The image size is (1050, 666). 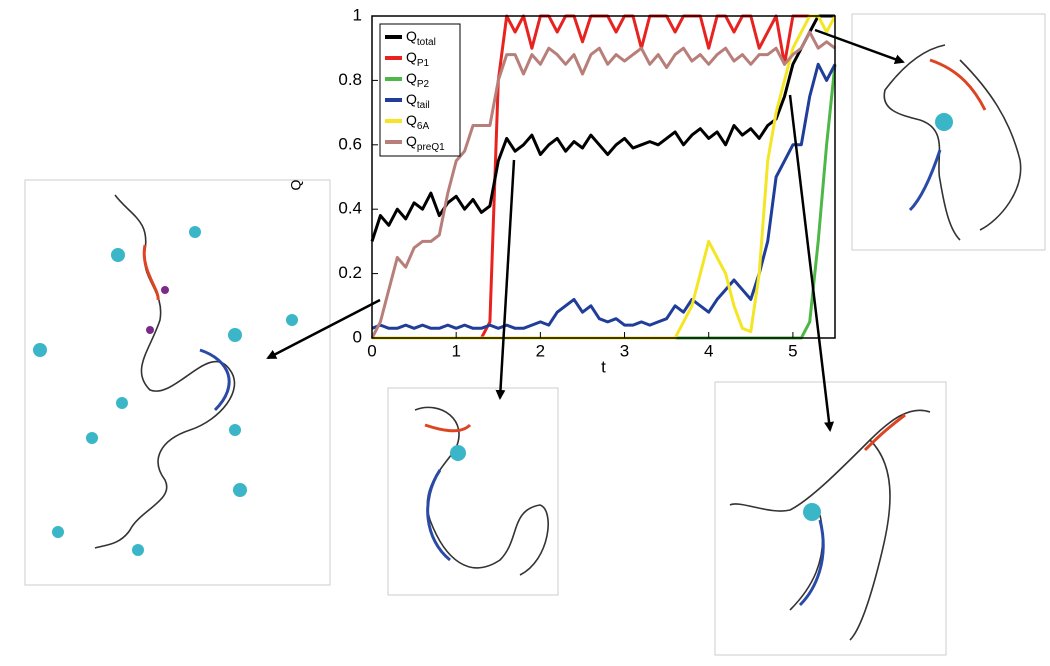 I want to click on y-tick-label: 0.8, so click(x=350, y=79).